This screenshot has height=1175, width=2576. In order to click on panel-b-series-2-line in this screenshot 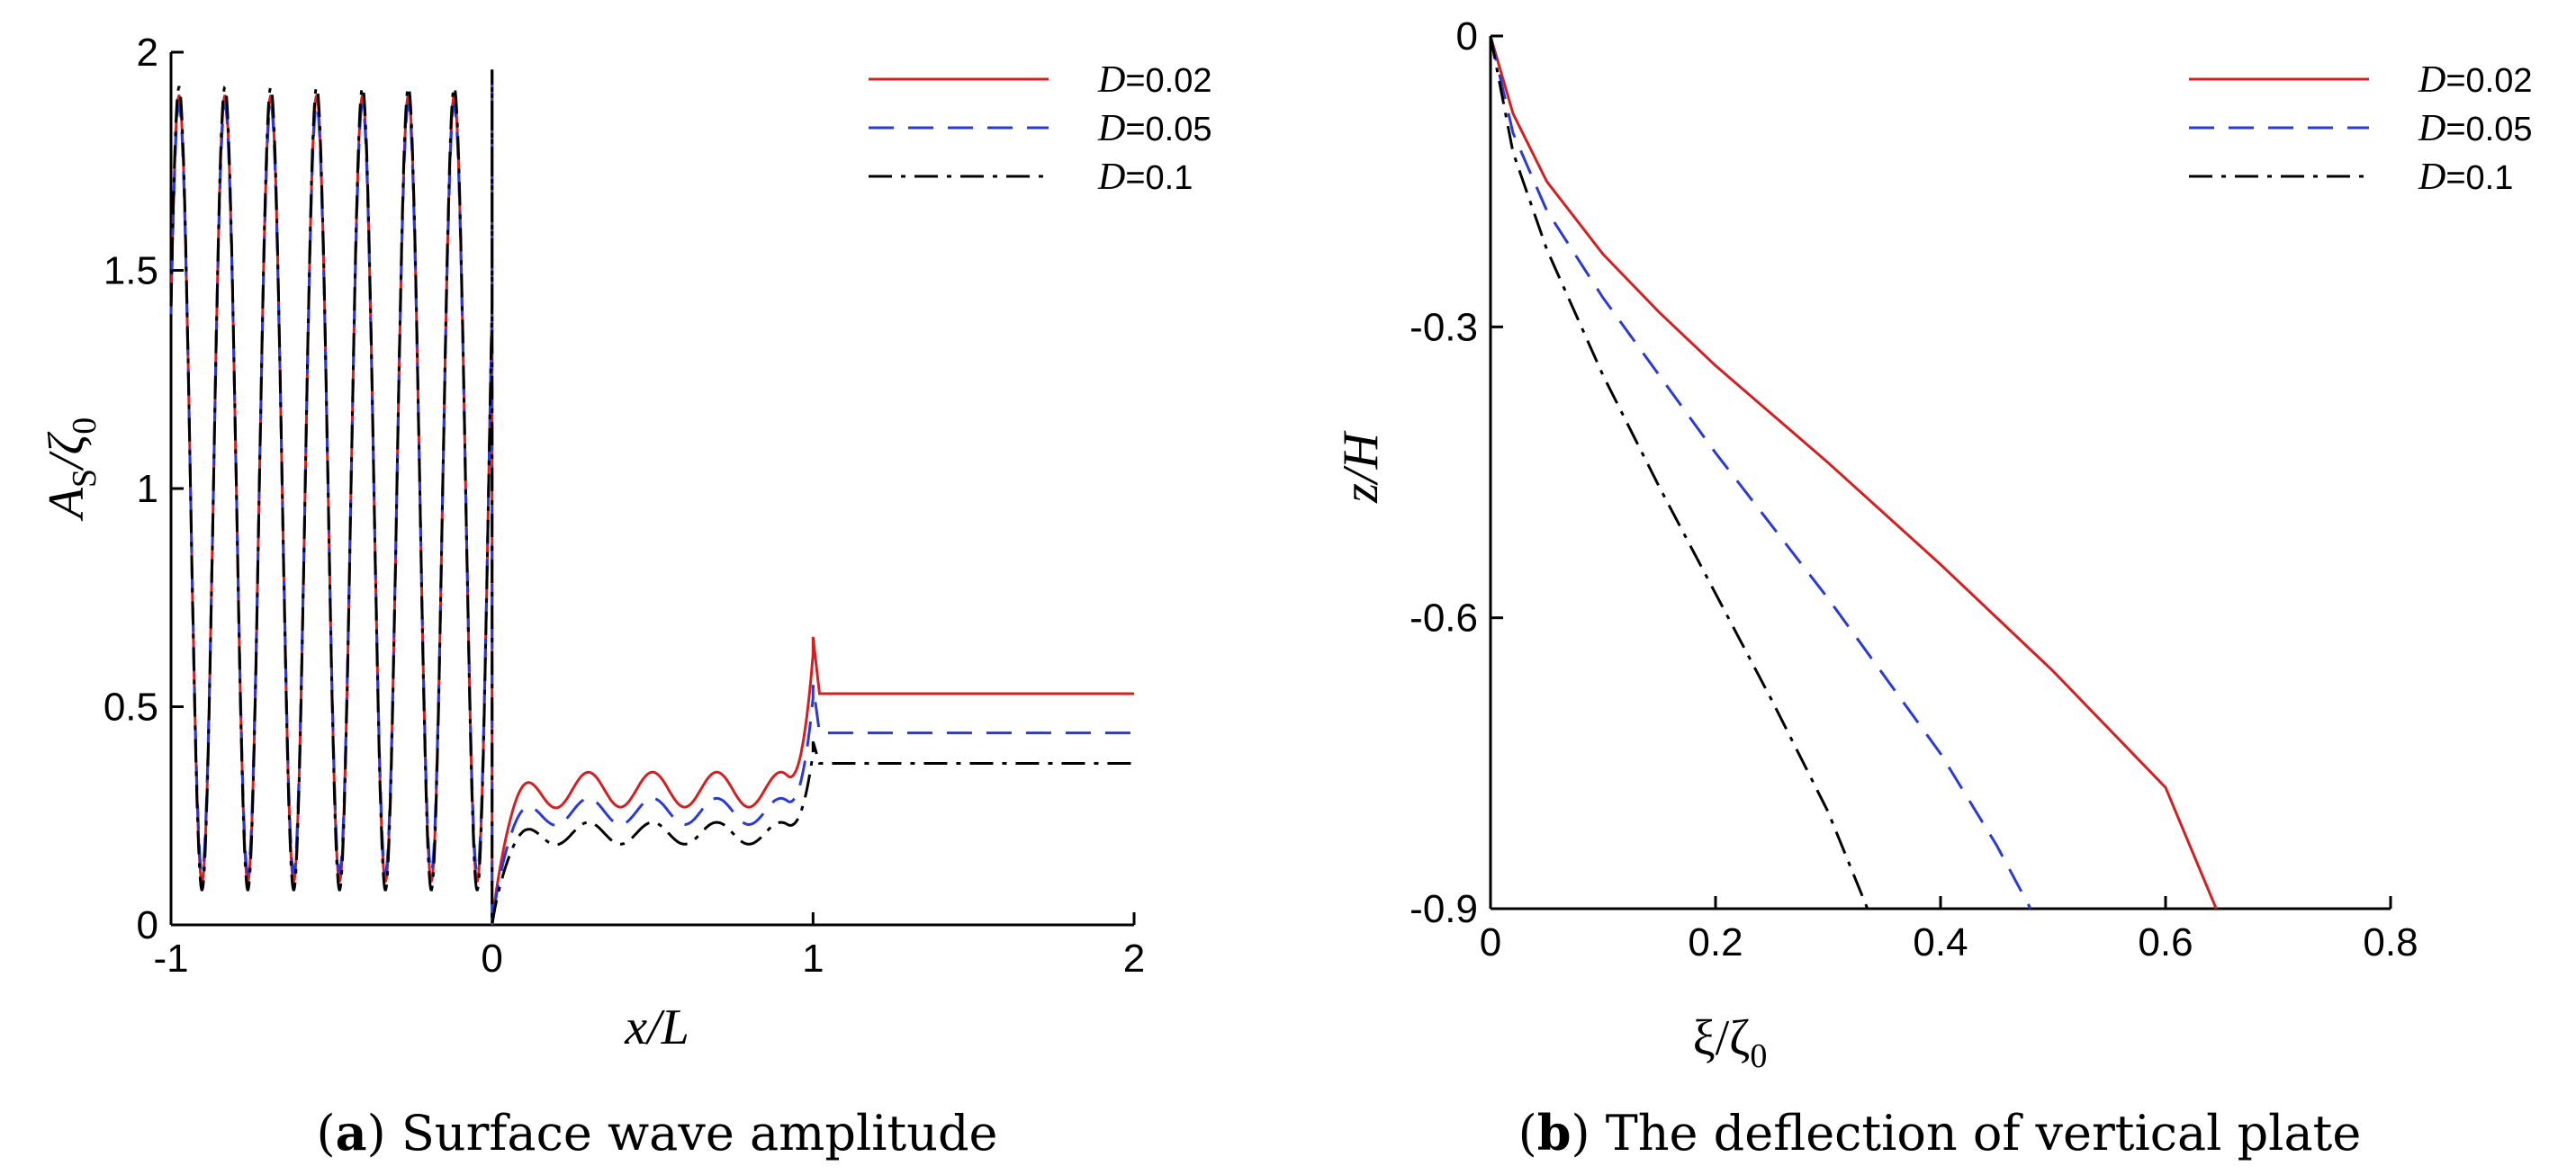, I will do `click(1679, 473)`.